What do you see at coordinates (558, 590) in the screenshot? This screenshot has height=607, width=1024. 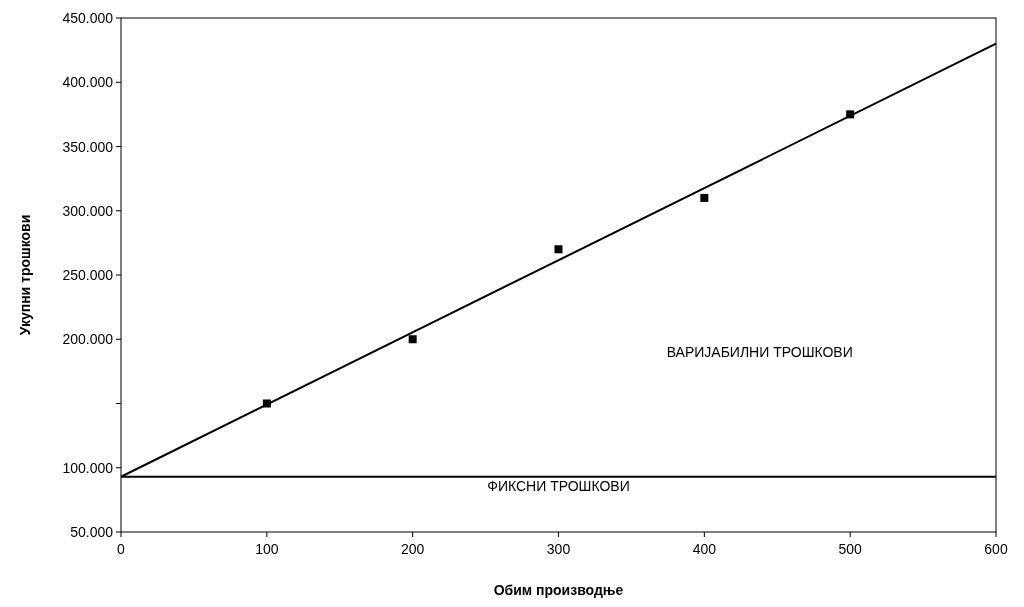 I see `x-axis-title: Обим производње` at bounding box center [558, 590].